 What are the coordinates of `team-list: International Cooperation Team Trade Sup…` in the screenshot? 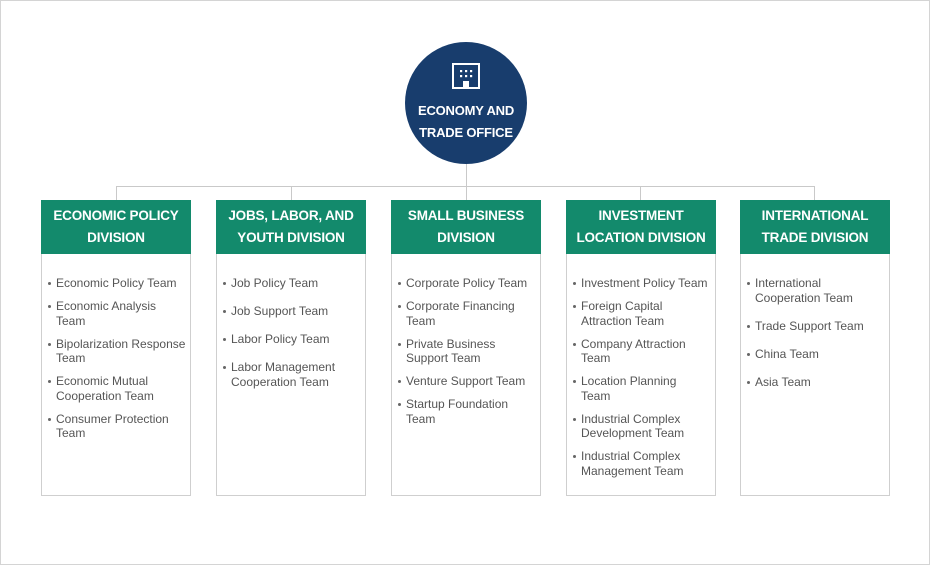 It's located at (815, 375).